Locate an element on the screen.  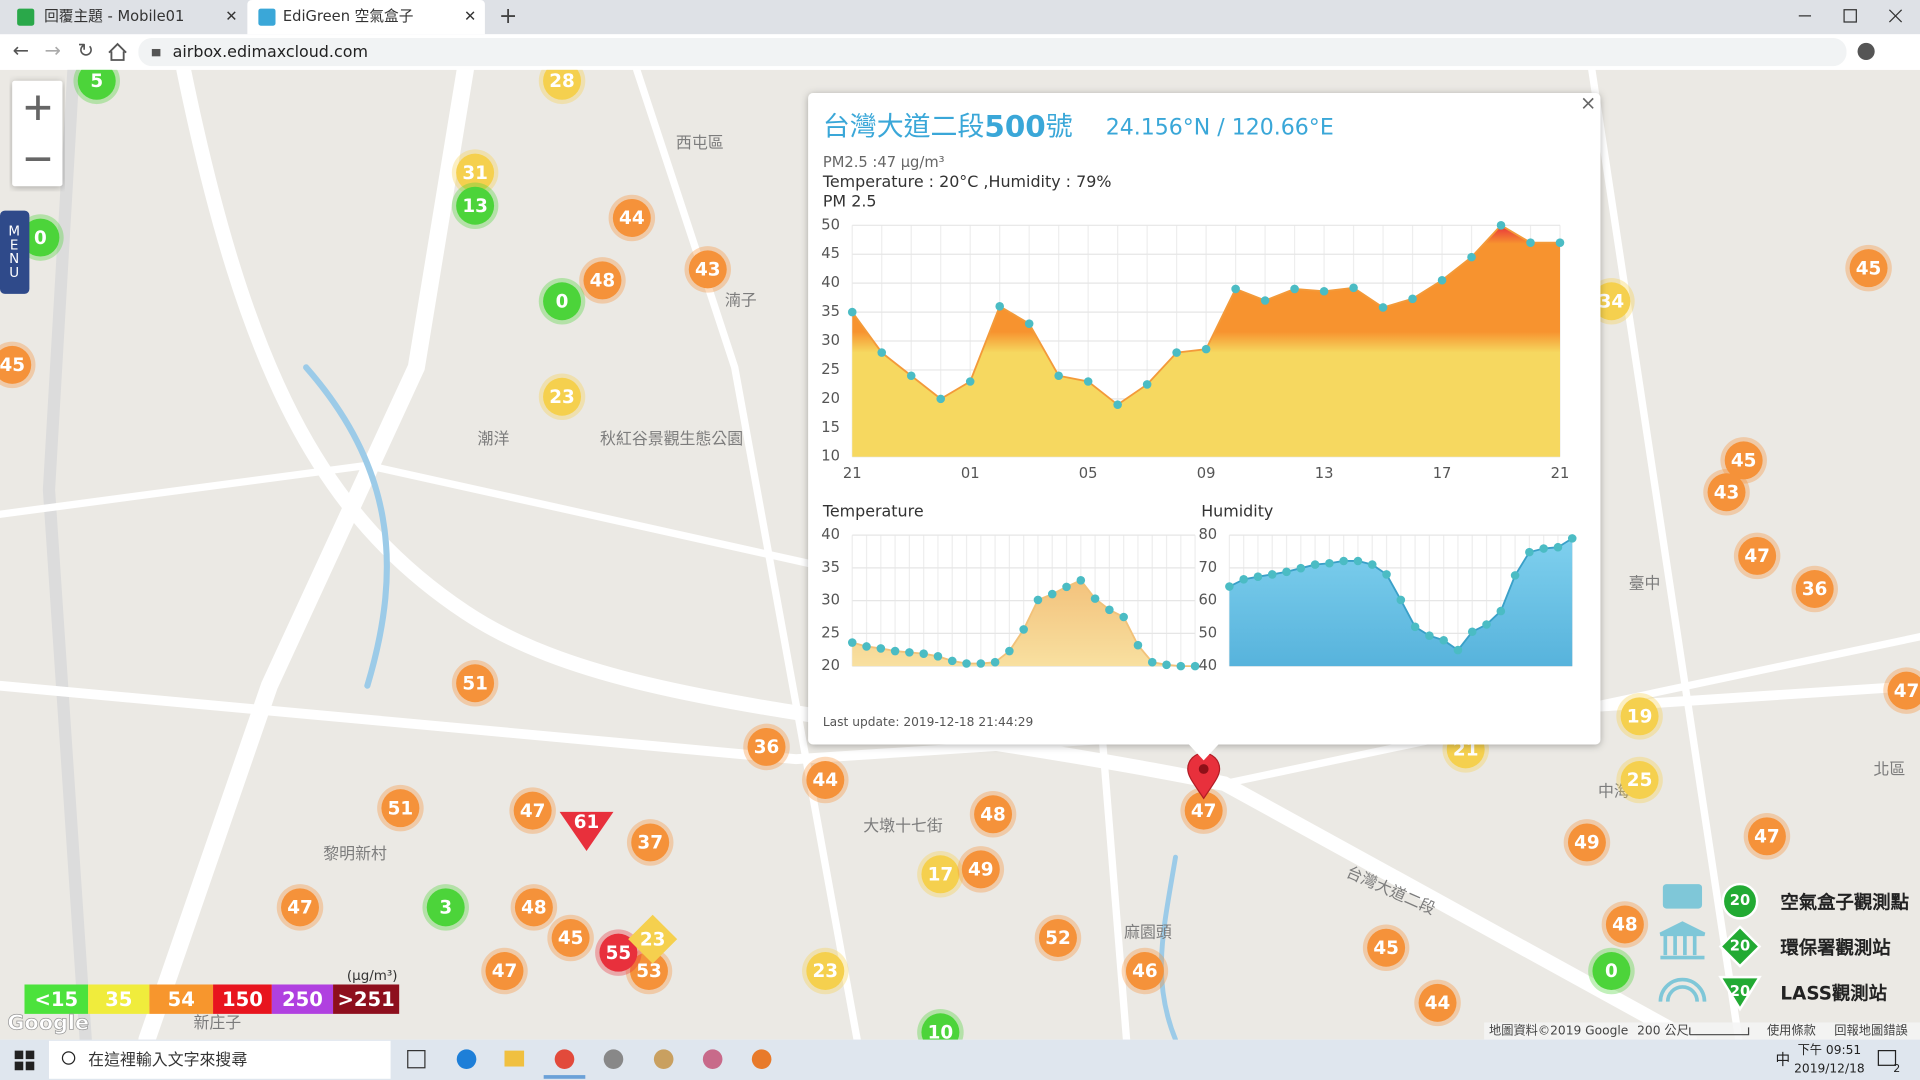
menu-button is located at coordinates (15, 252).